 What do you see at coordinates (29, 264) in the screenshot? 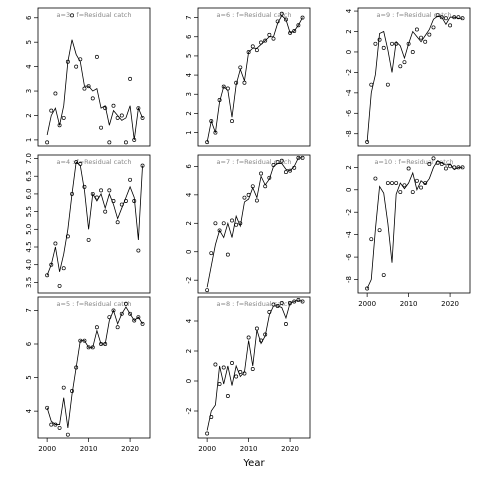
I see `y-tick-label: 4.0` at bounding box center [29, 264].